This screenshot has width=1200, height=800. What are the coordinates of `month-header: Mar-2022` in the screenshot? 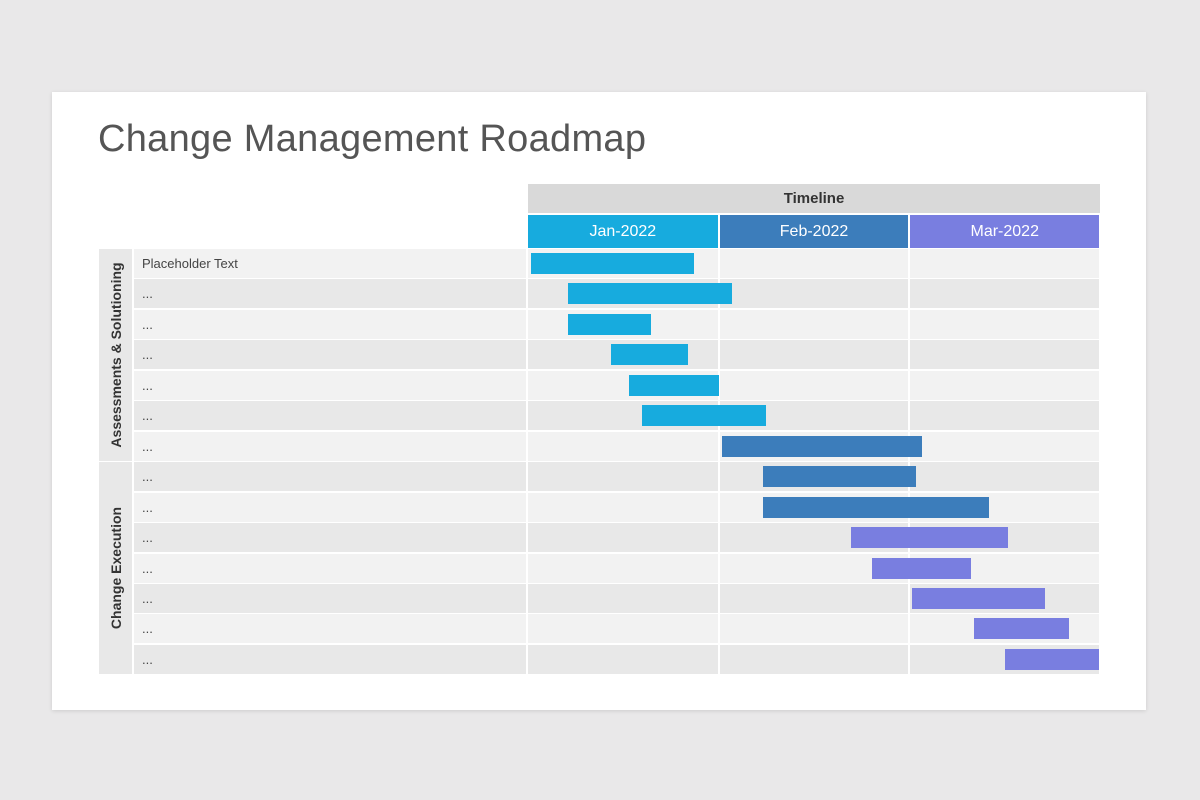 It's located at (1005, 231).